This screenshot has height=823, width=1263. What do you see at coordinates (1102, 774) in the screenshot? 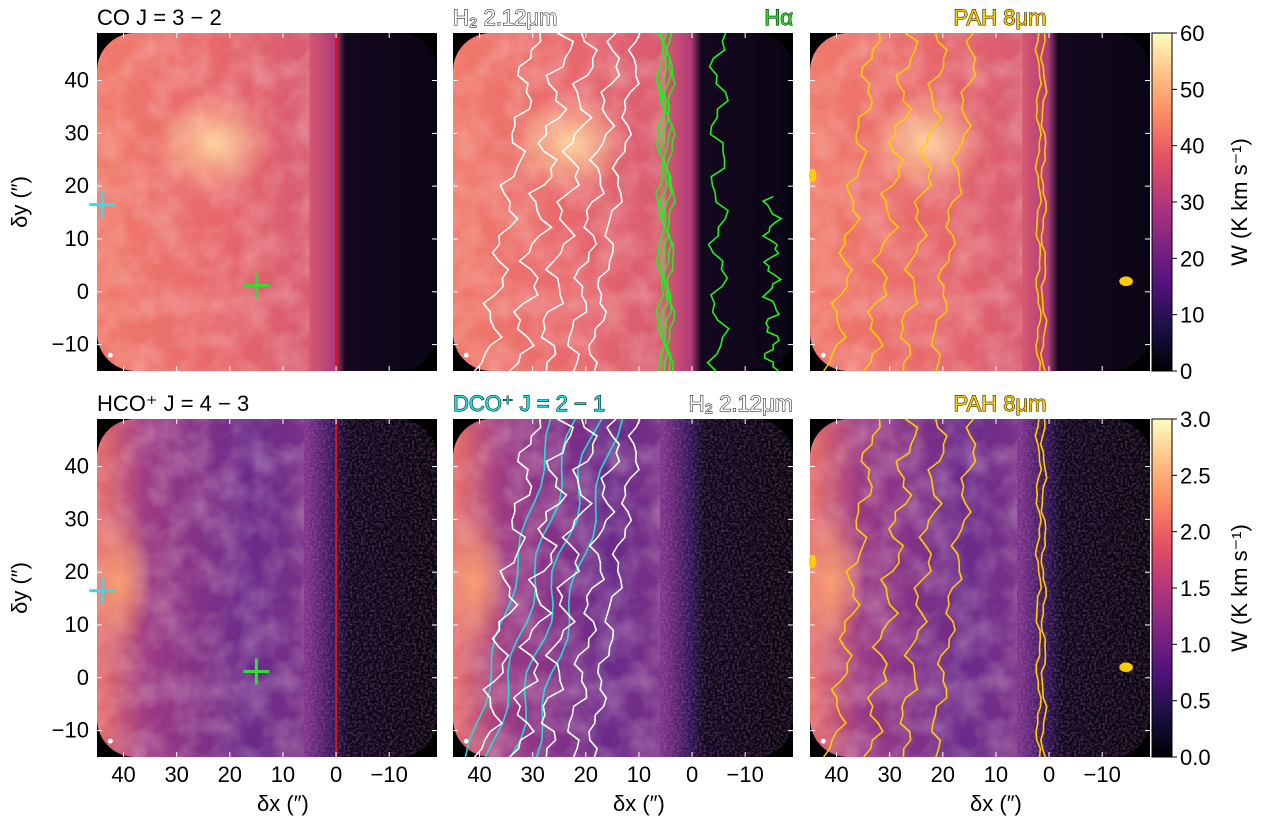
I see `x-tick-label: −10` at bounding box center [1102, 774].